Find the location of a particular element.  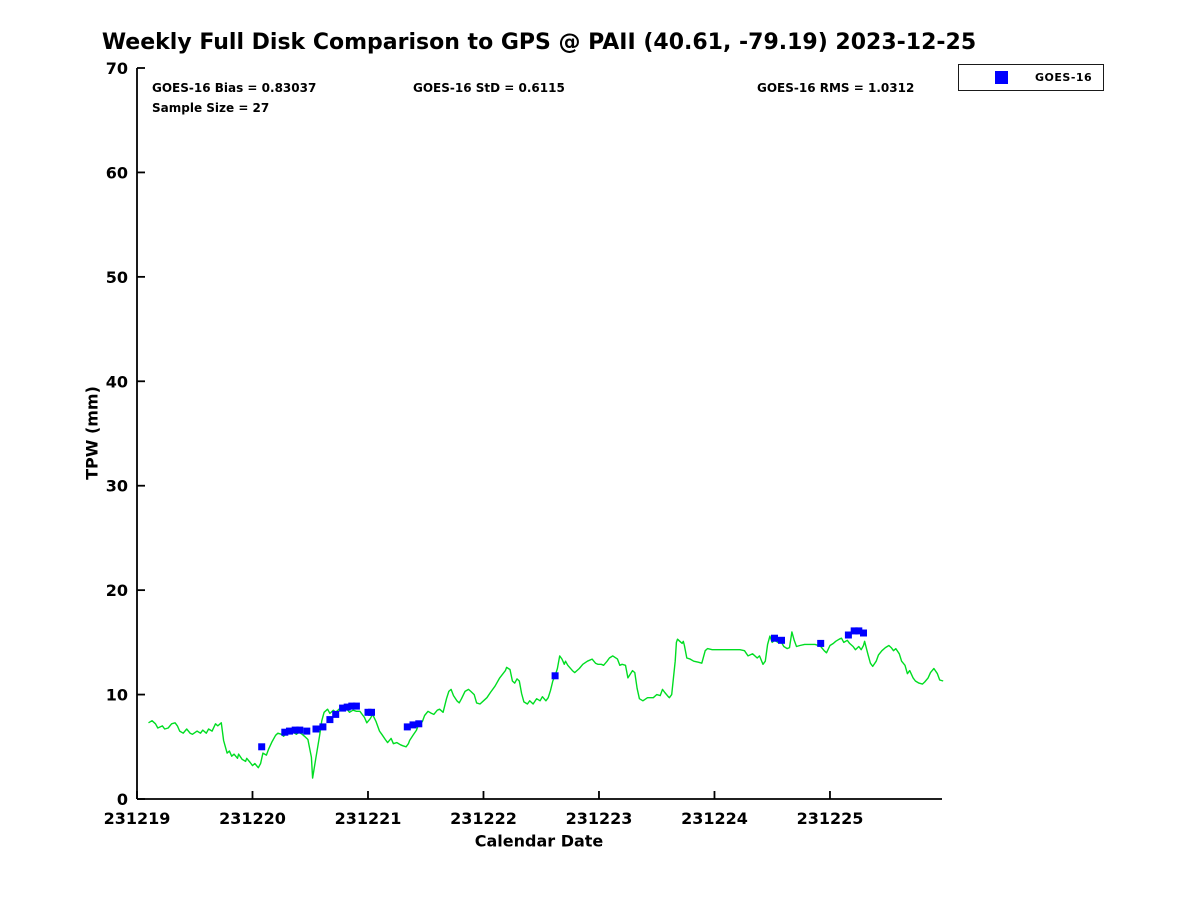

x-tick-label: 231220 is located at coordinates (252, 818).